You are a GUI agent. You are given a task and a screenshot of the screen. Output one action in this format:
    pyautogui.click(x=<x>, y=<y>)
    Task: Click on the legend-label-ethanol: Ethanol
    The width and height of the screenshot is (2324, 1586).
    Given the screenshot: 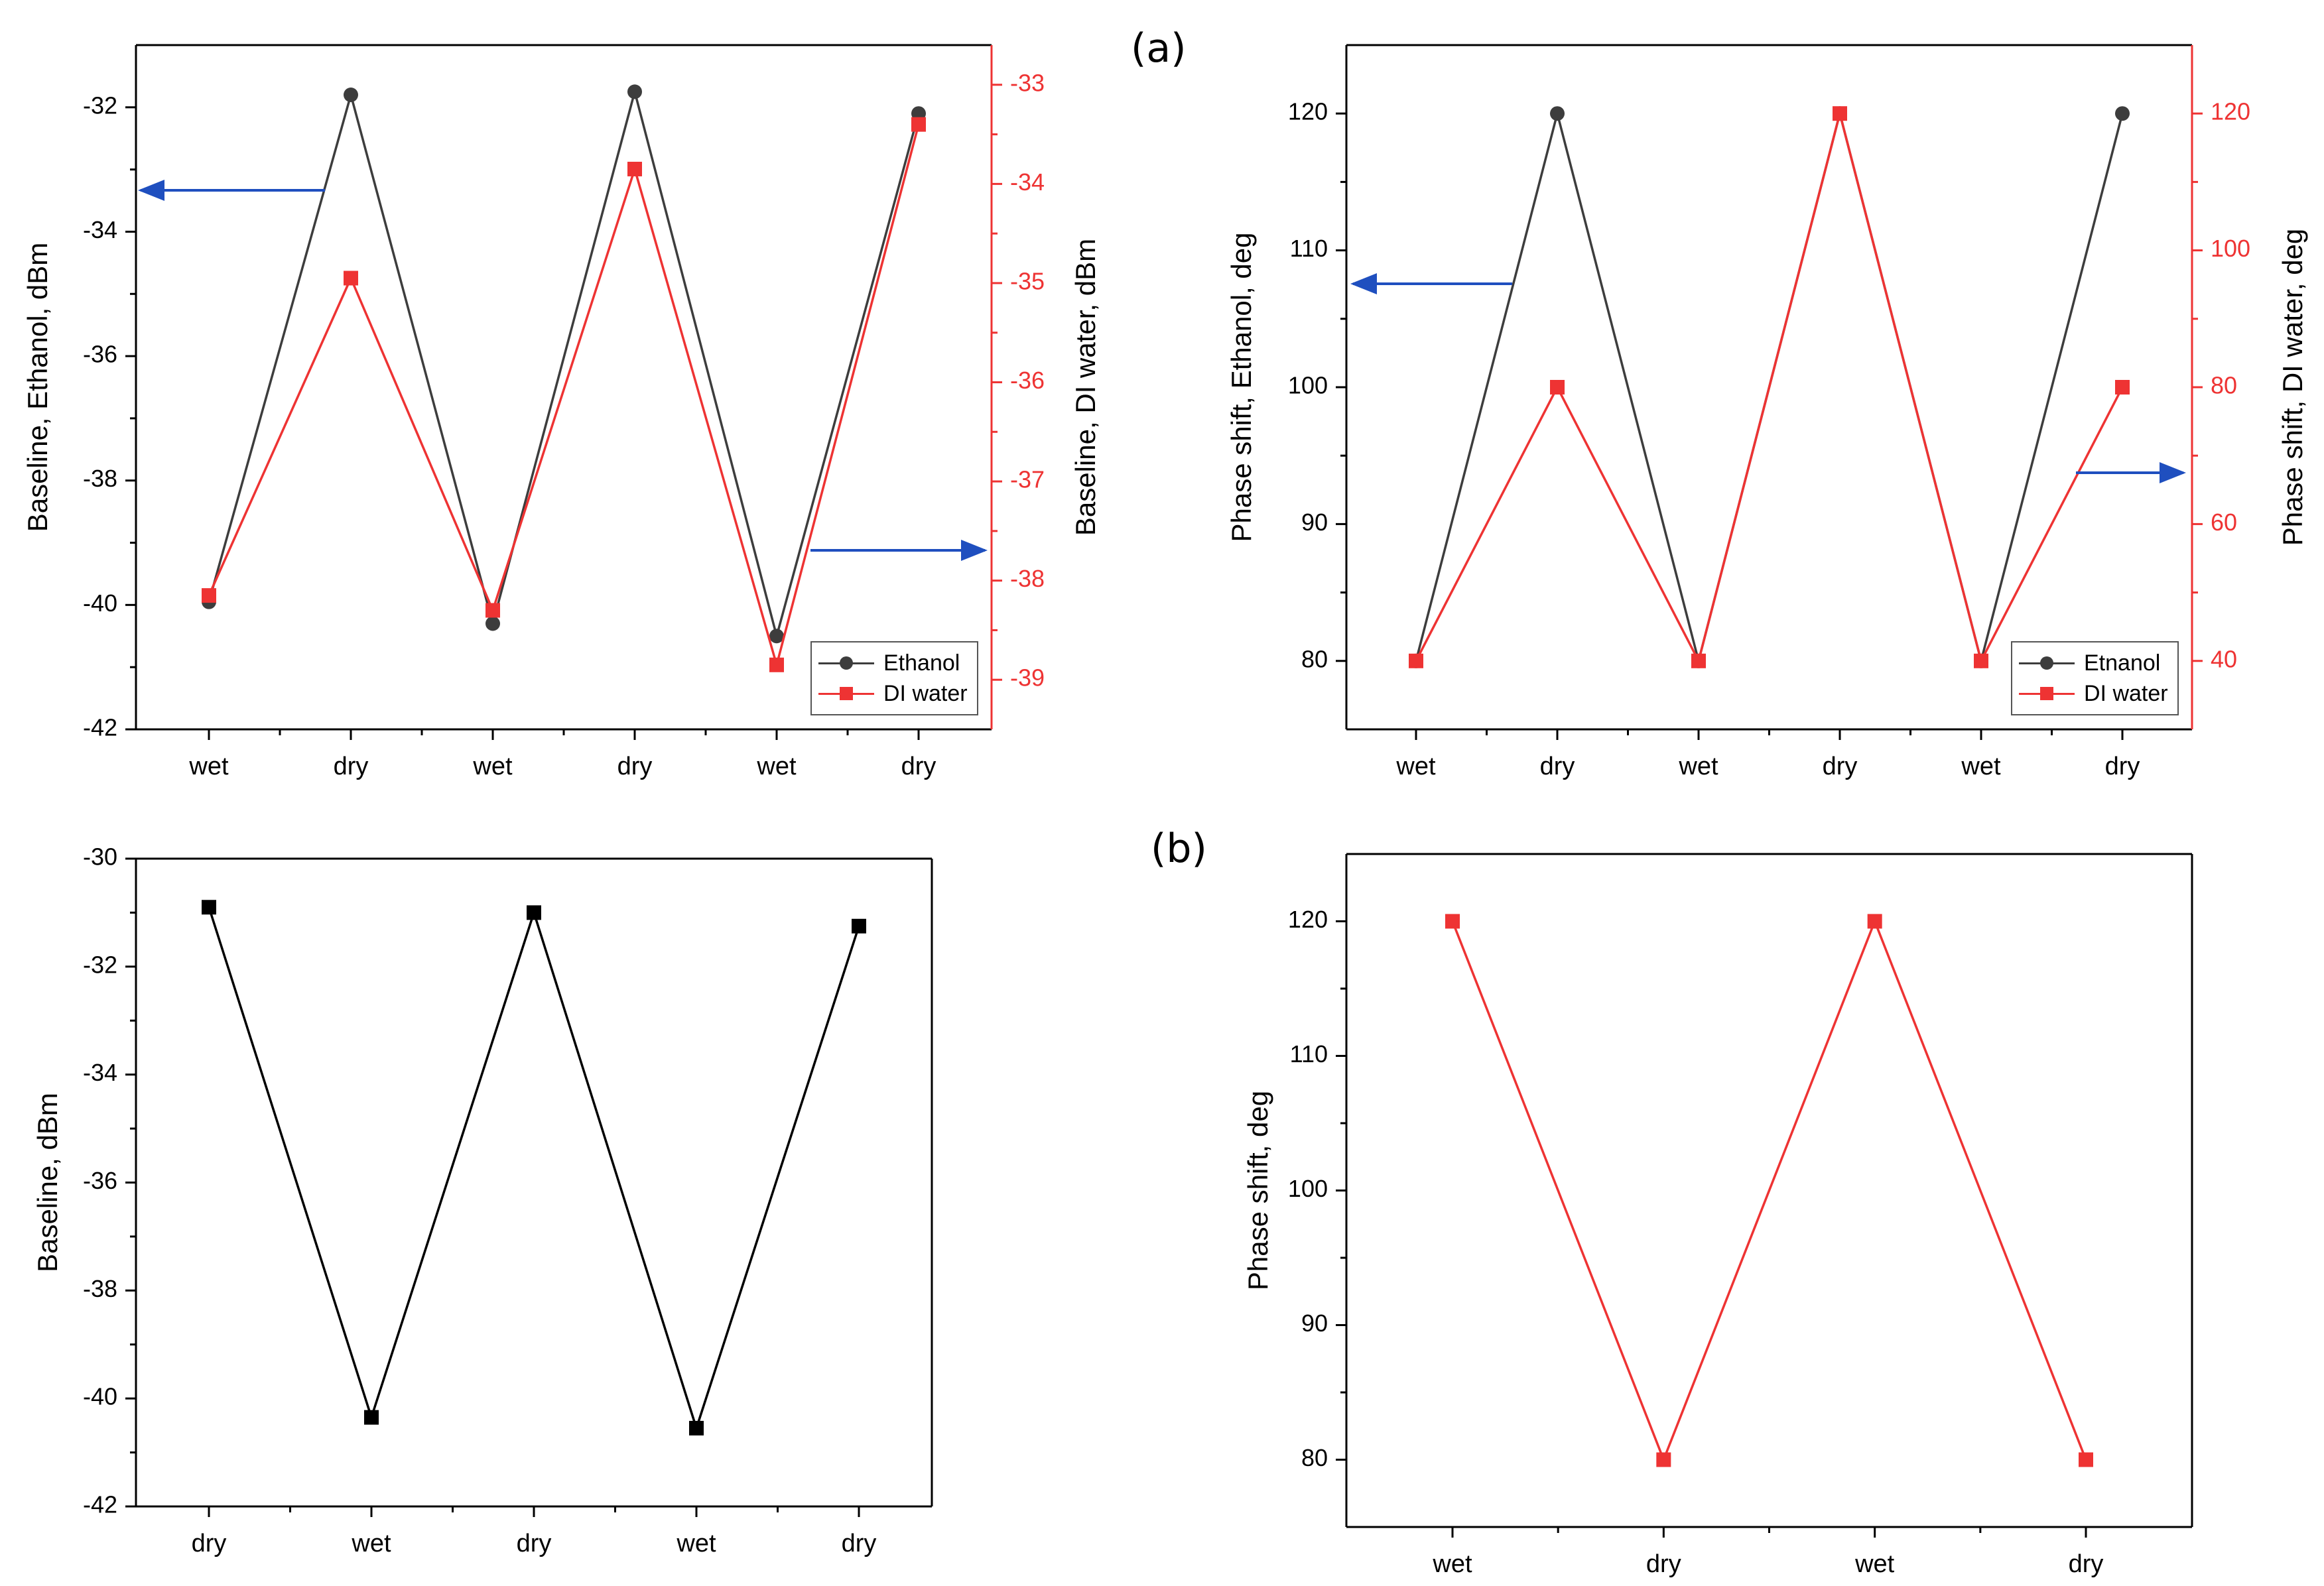 What is the action you would take?
    pyautogui.click(x=921, y=663)
    